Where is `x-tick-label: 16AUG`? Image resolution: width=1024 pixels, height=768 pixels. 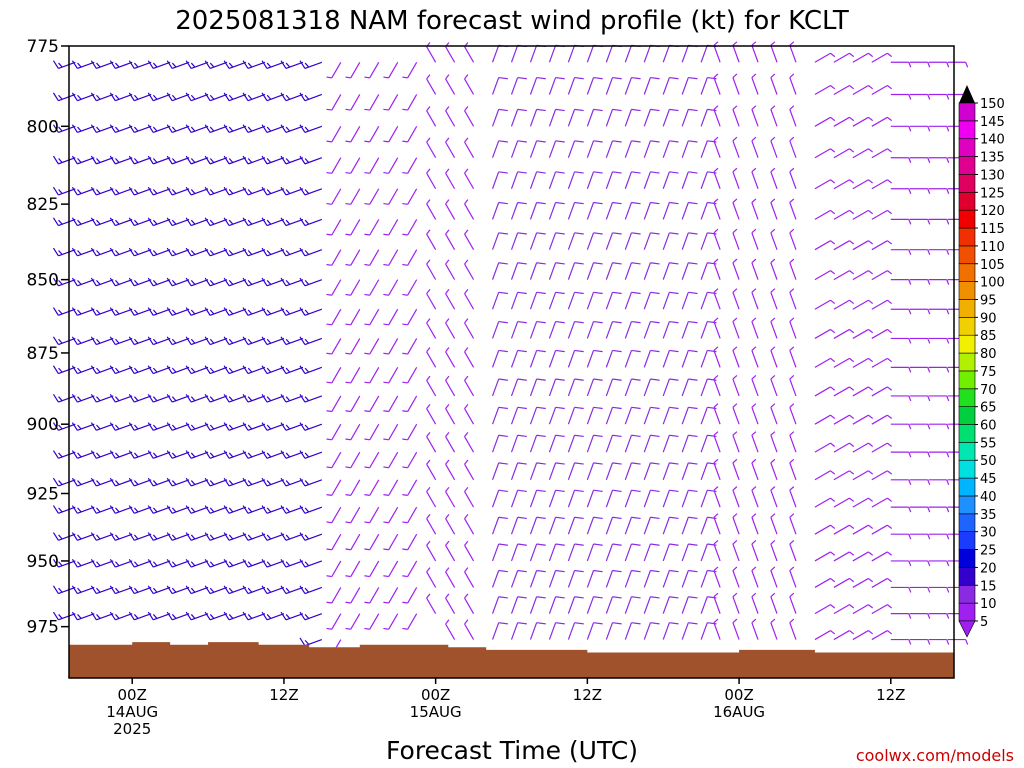
x-tick-label: 16AUG is located at coordinates (739, 712).